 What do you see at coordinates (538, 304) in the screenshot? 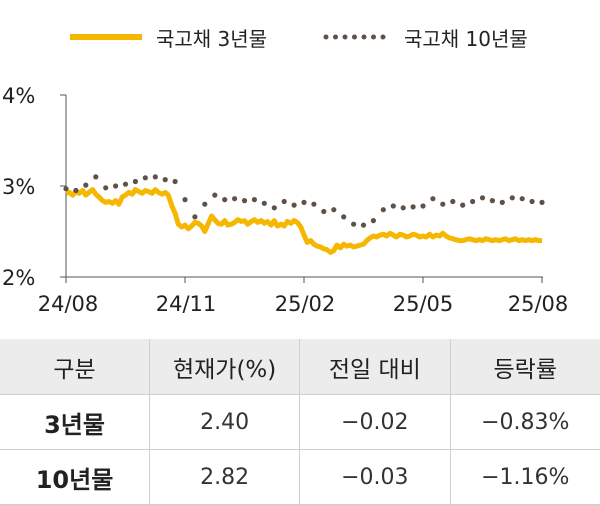
I see `x-tick-label-4: 25/08` at bounding box center [538, 304].